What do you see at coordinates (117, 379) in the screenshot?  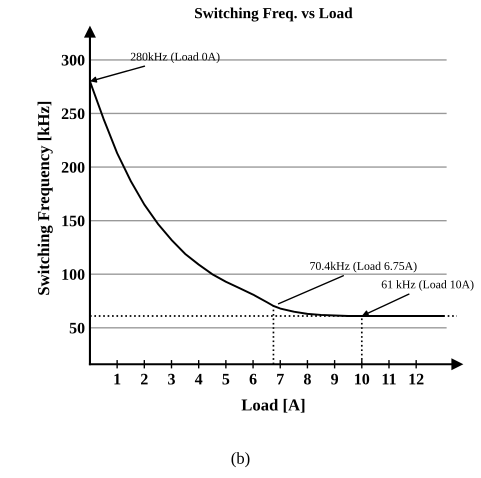 I see `x-tick-label: 1` at bounding box center [117, 379].